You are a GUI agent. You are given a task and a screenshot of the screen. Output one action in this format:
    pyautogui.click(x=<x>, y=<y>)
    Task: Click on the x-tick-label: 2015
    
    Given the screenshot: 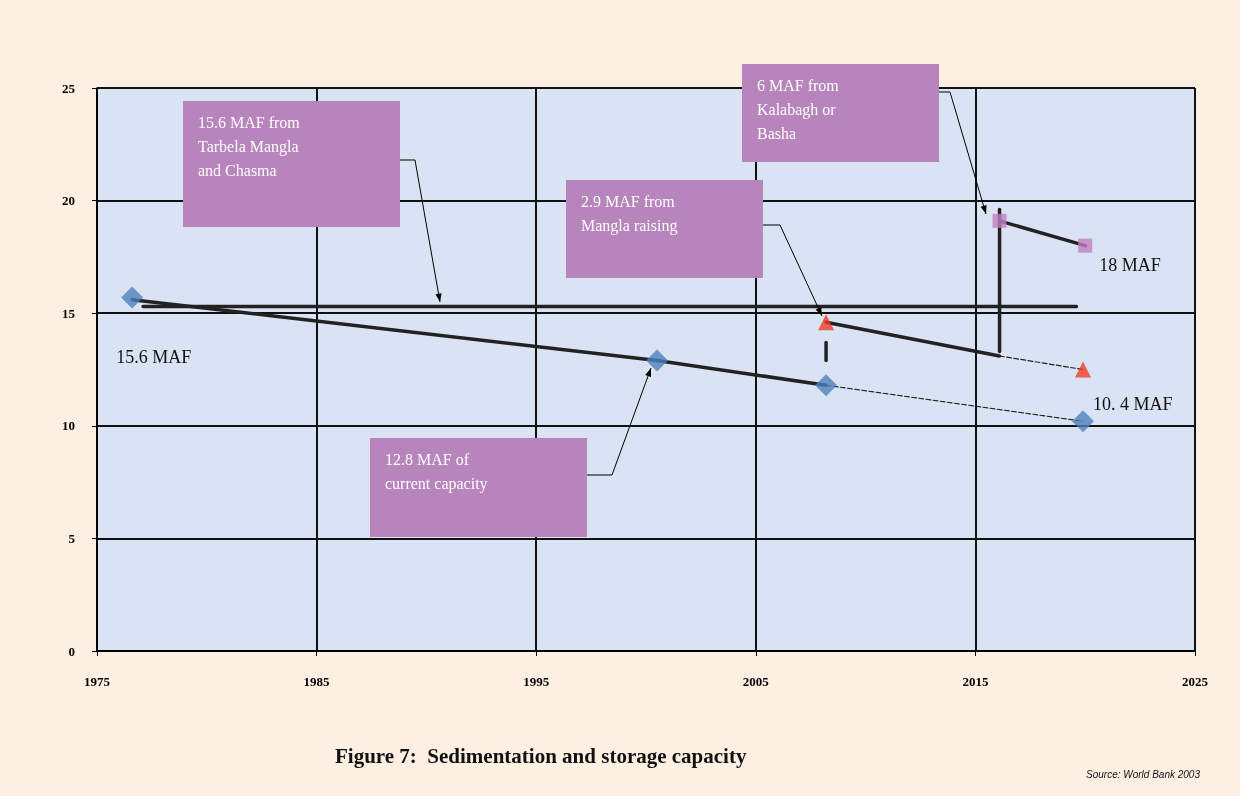 What is the action you would take?
    pyautogui.click(x=975, y=681)
    